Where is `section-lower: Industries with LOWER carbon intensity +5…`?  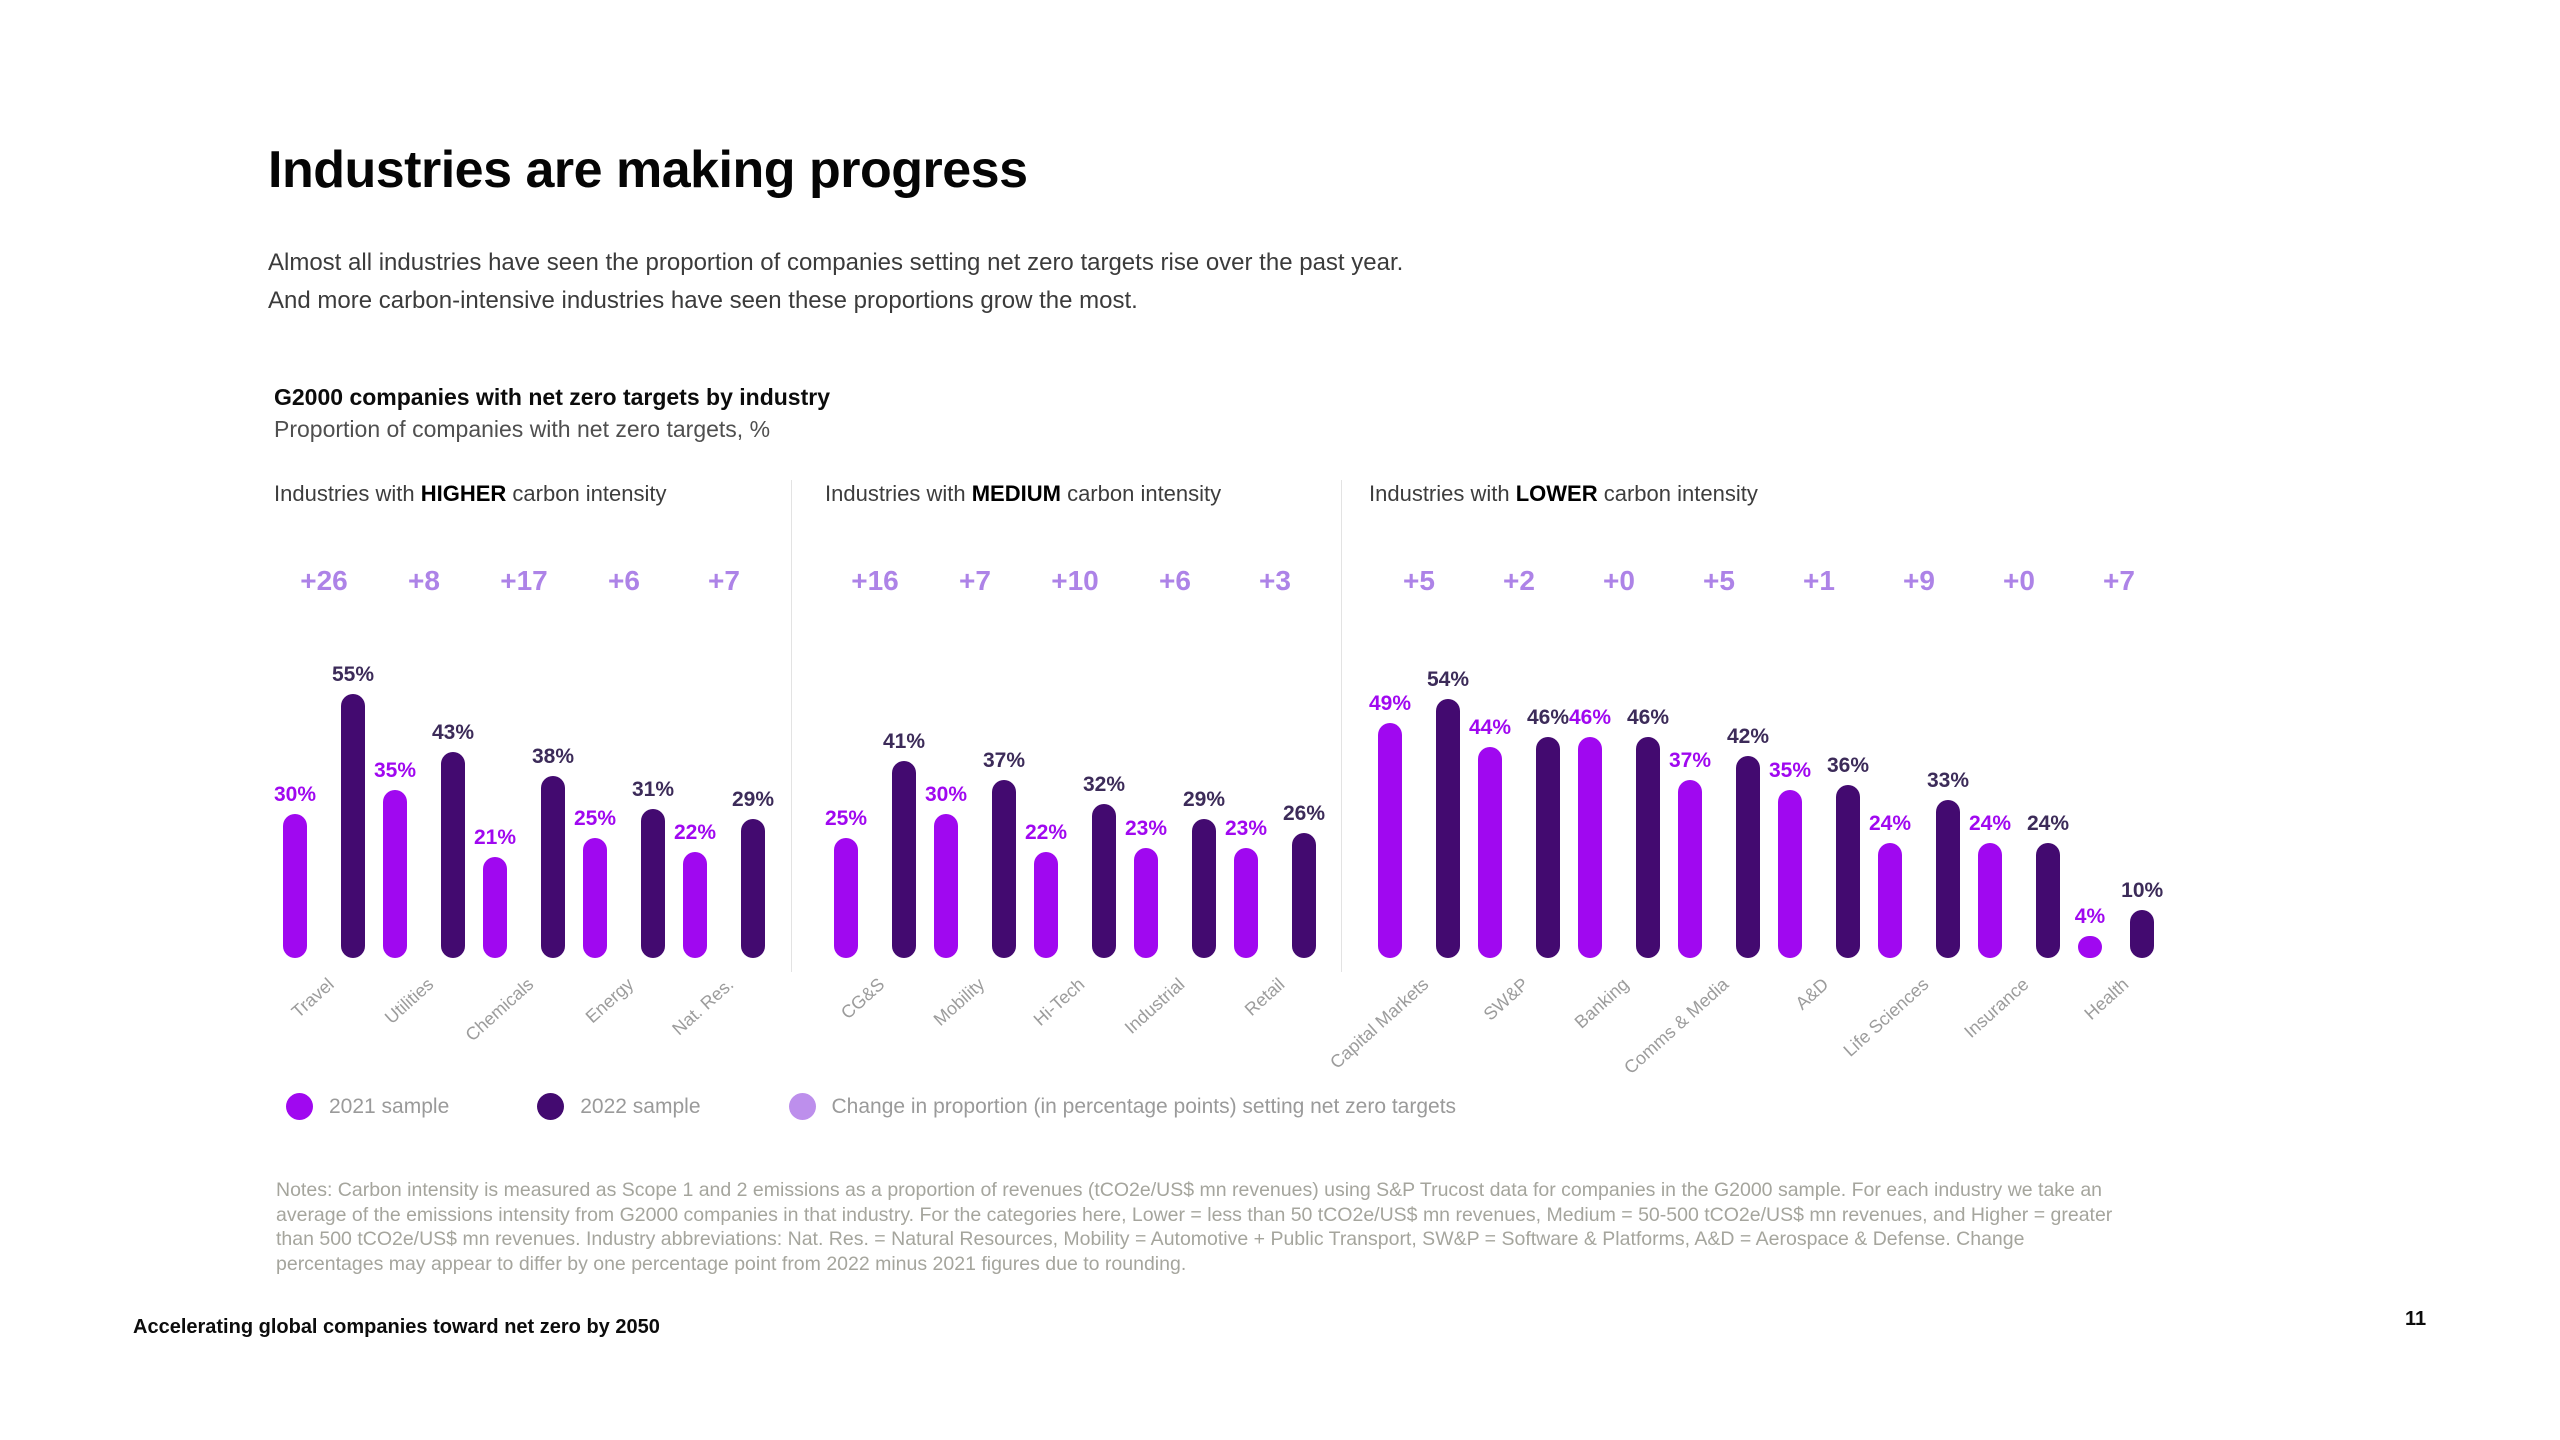
section-lower: Industries with LOWER carbon intensity +5… is located at coordinates (1747, 779).